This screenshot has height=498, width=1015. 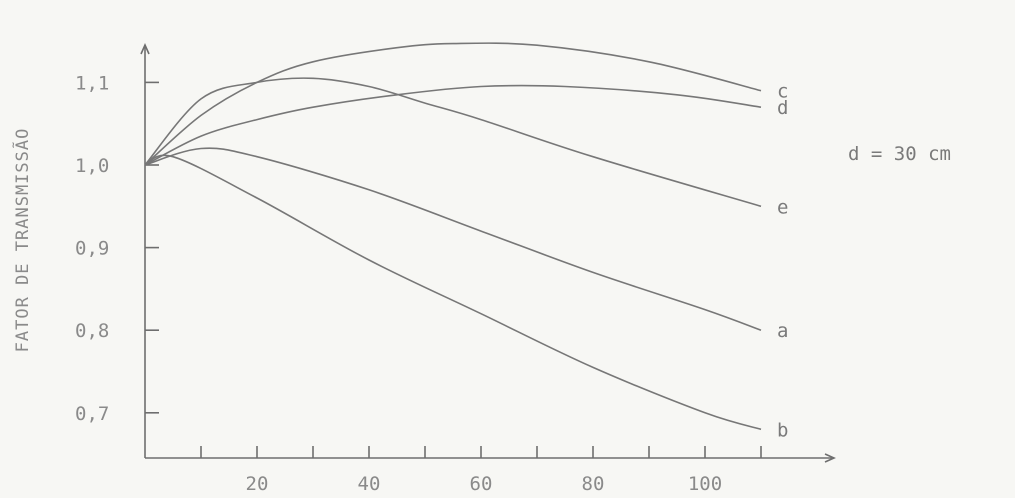 What do you see at coordinates (22, 240) in the screenshot?
I see `y-axis-label: FATOR DE TRANSMISSÃO` at bounding box center [22, 240].